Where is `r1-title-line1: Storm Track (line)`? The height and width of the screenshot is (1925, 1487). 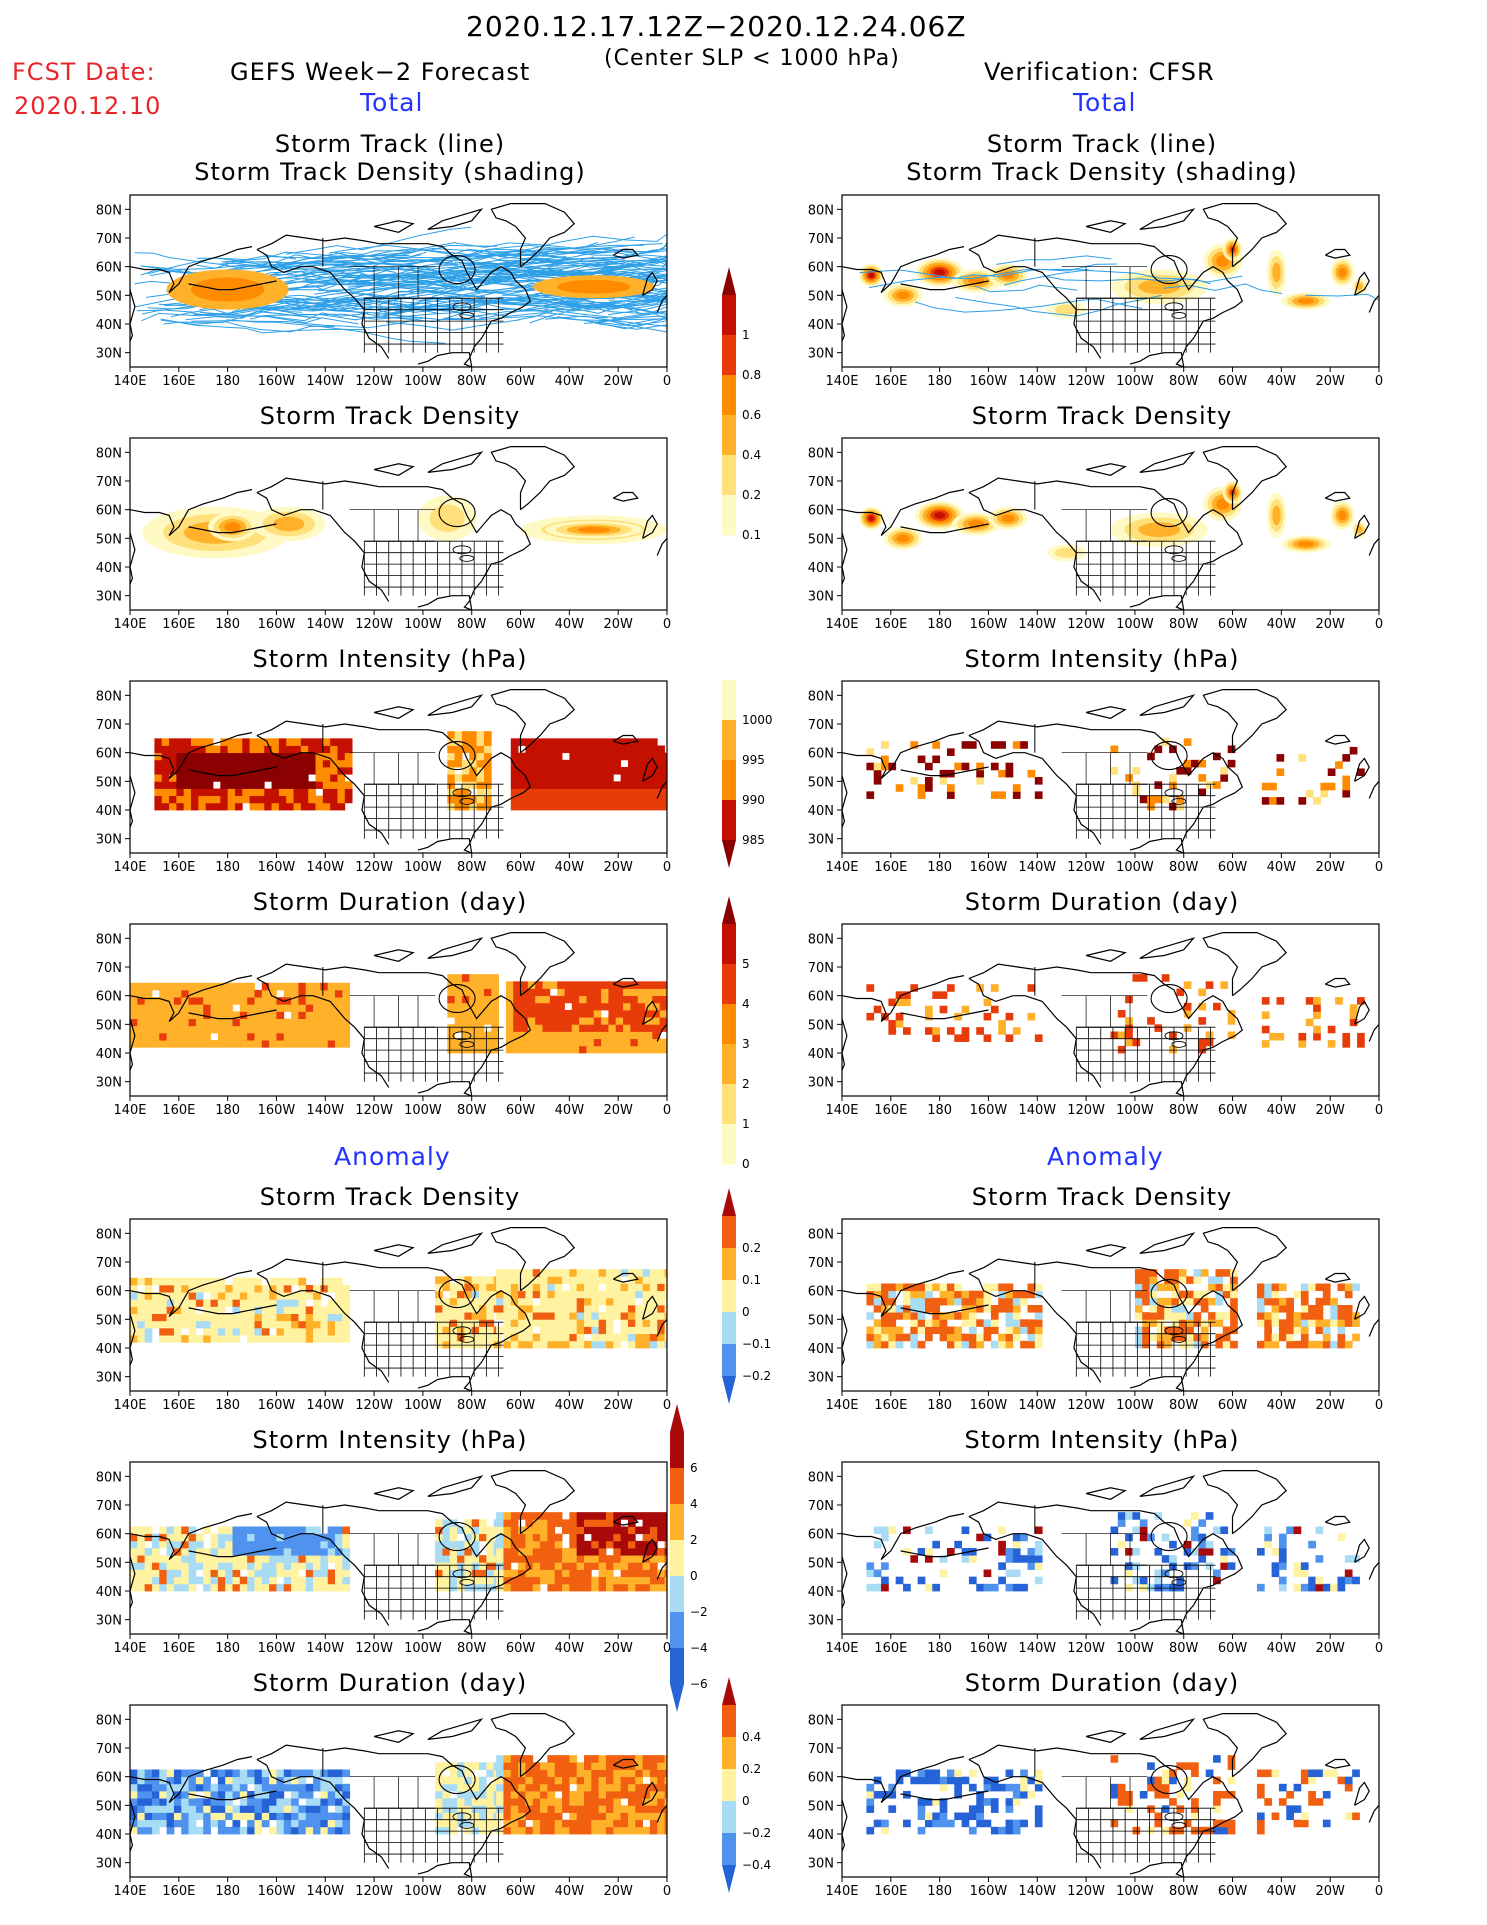
r1-title-line1: Storm Track (line) is located at coordinates (1102, 144).